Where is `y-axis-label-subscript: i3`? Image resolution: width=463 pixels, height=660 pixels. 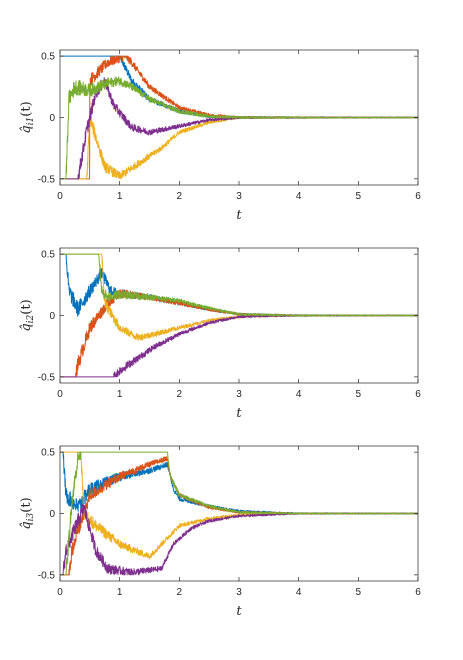 y-axis-label-subscript: i3 is located at coordinates (31, 516).